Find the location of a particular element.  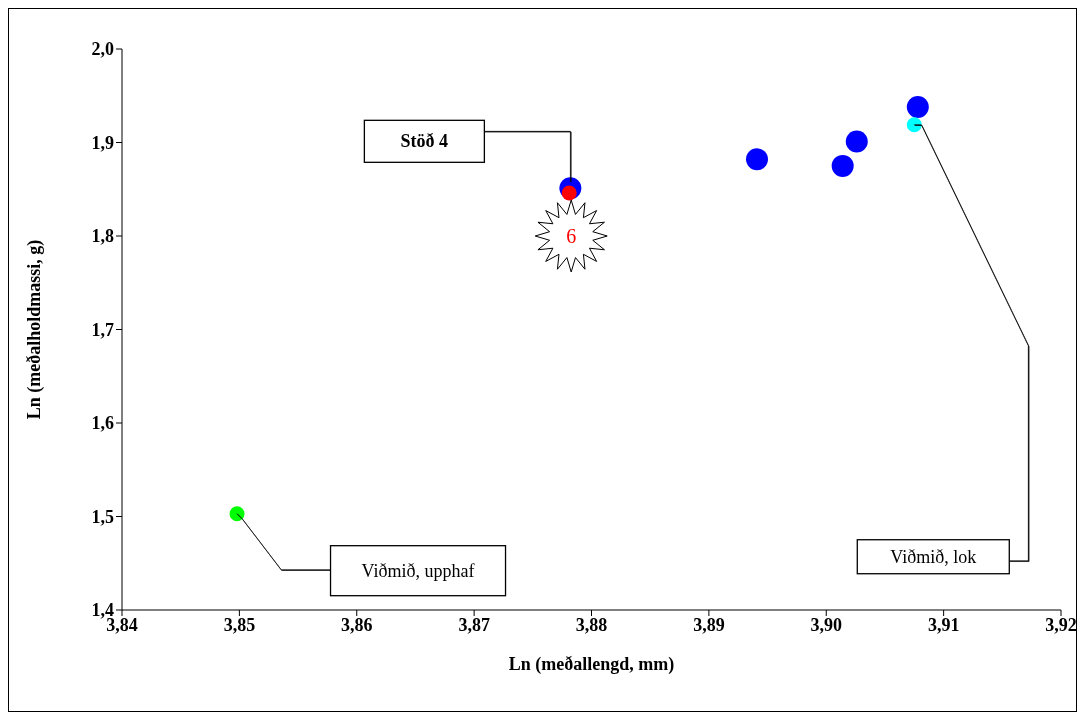

x-tick-label: 3,89 is located at coordinates (709, 624).